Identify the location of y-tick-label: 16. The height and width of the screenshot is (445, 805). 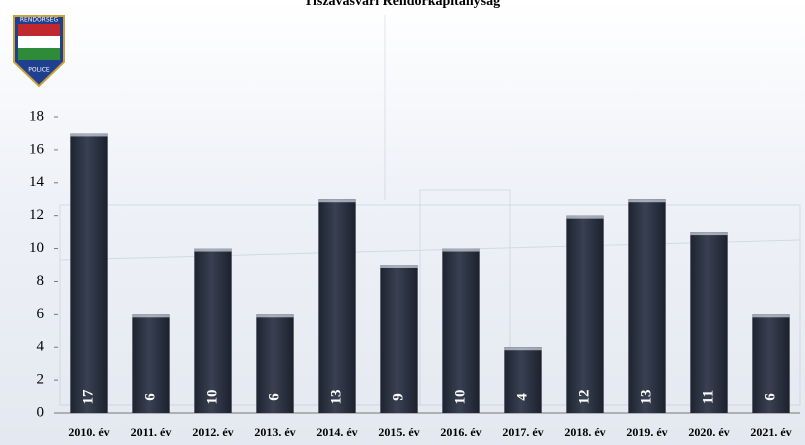
(37, 149).